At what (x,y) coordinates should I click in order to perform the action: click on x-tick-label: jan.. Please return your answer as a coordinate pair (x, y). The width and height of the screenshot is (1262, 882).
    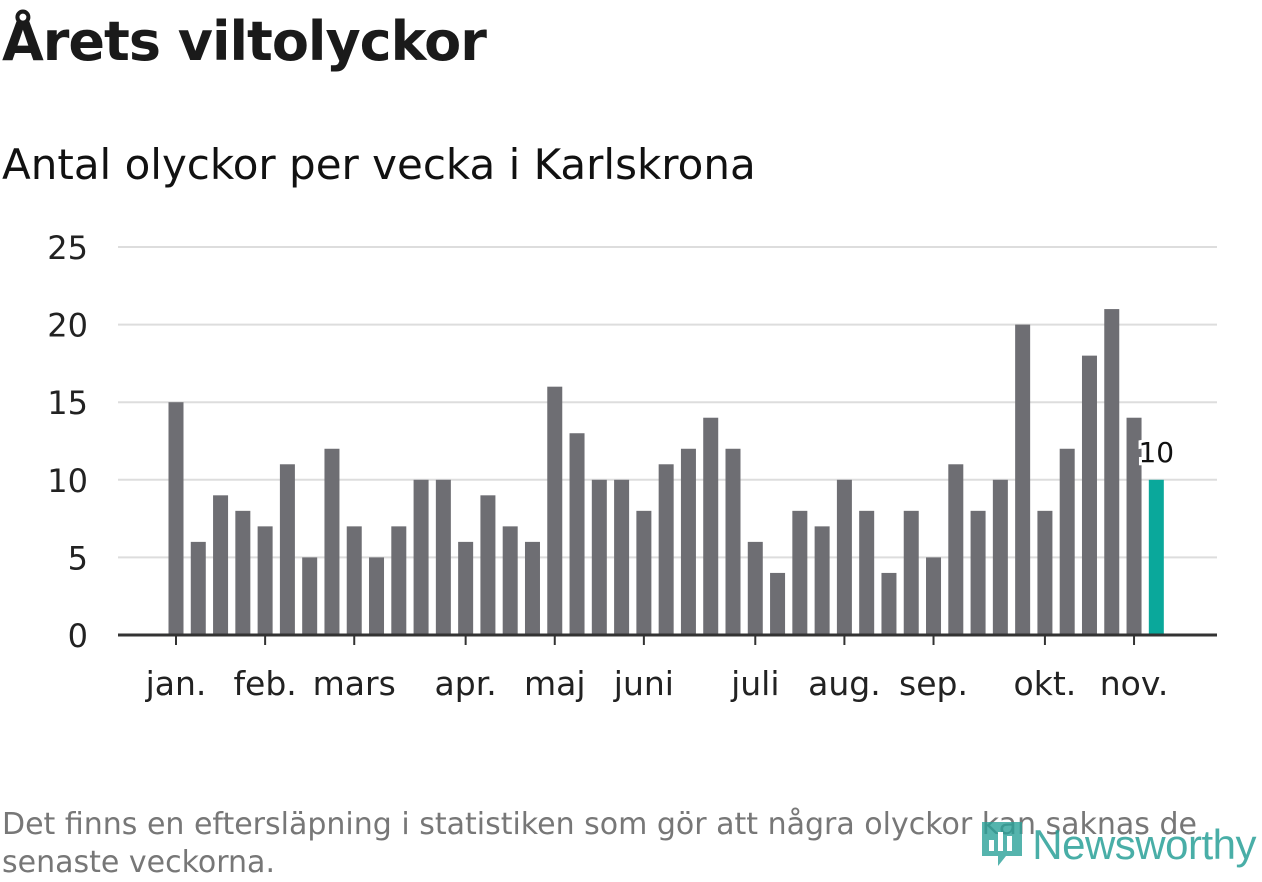
    Looking at the image, I should click on (176, 683).